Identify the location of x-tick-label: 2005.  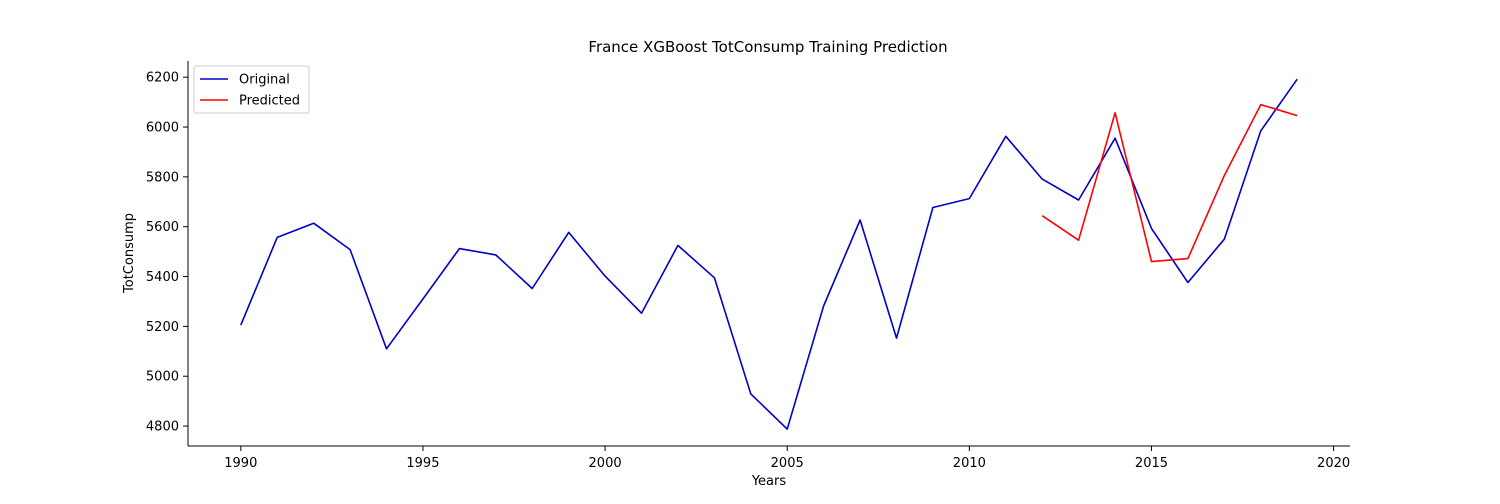
(787, 463).